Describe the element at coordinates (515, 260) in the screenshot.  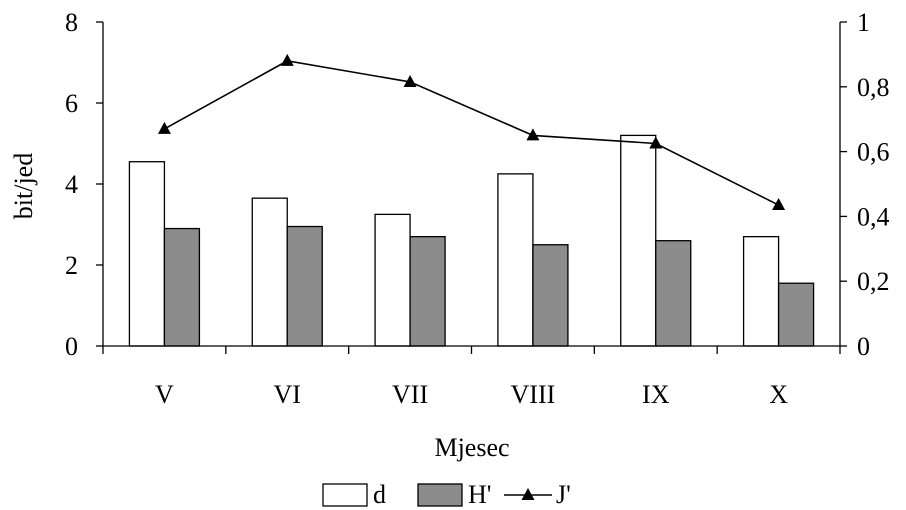
I see `bar-d-VIII` at that location.